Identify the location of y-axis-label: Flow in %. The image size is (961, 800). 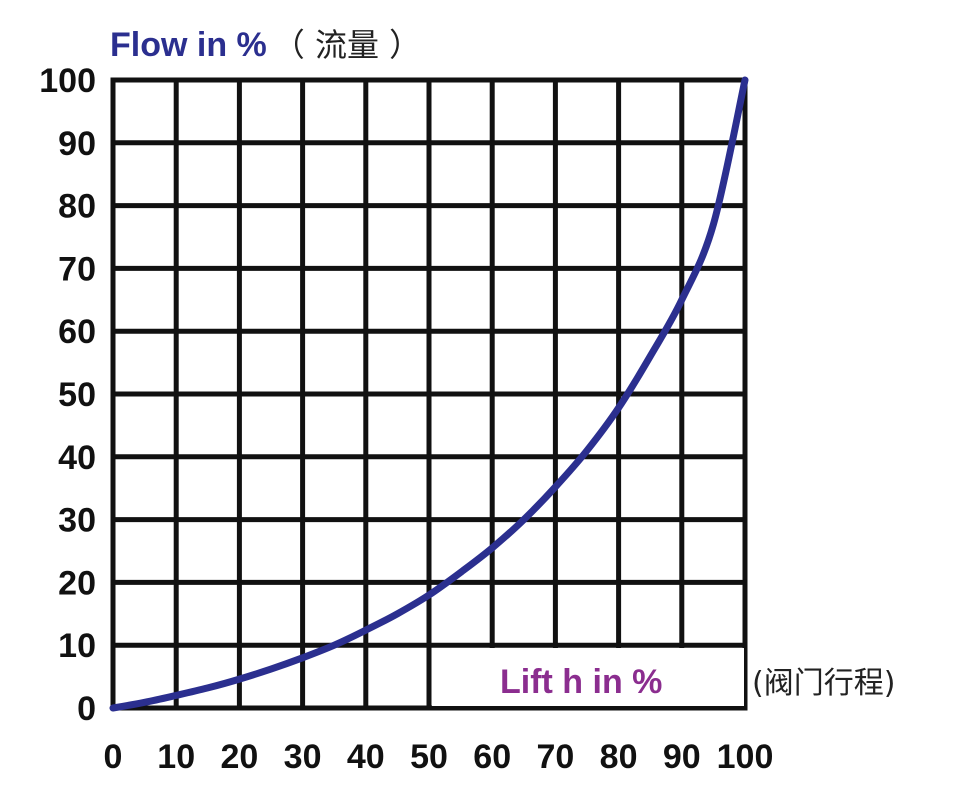
(188, 45).